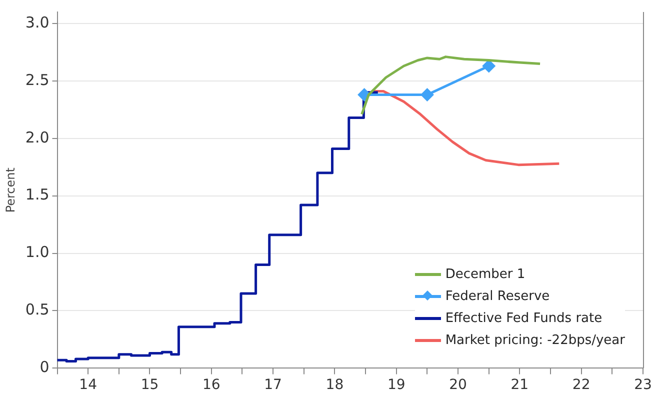 This screenshot has height=397, width=665. I want to click on y-tick-label: 1.5, so click(37, 195).